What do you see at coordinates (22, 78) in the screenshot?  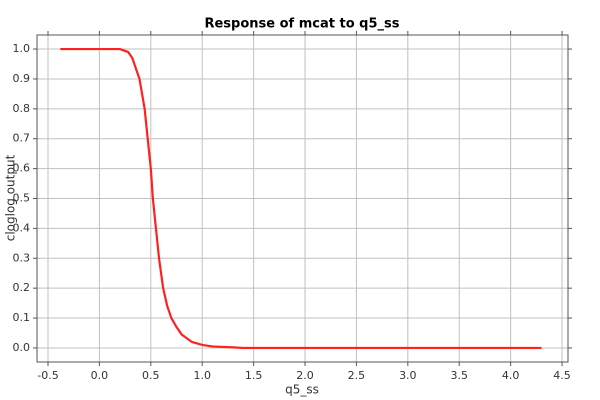 I see `y-tick-label: 0.9` at bounding box center [22, 78].